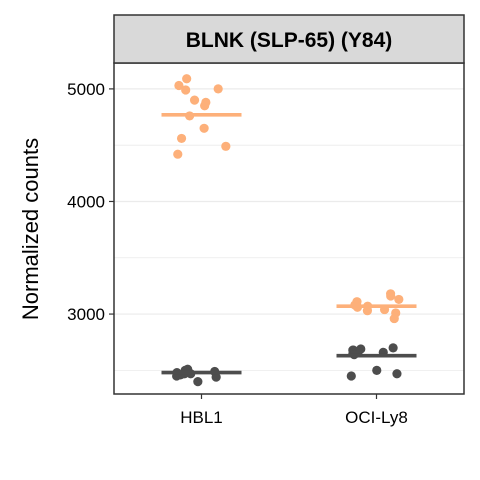 This screenshot has height=480, width=480. I want to click on x-tick-label: HBL1, so click(201, 417).